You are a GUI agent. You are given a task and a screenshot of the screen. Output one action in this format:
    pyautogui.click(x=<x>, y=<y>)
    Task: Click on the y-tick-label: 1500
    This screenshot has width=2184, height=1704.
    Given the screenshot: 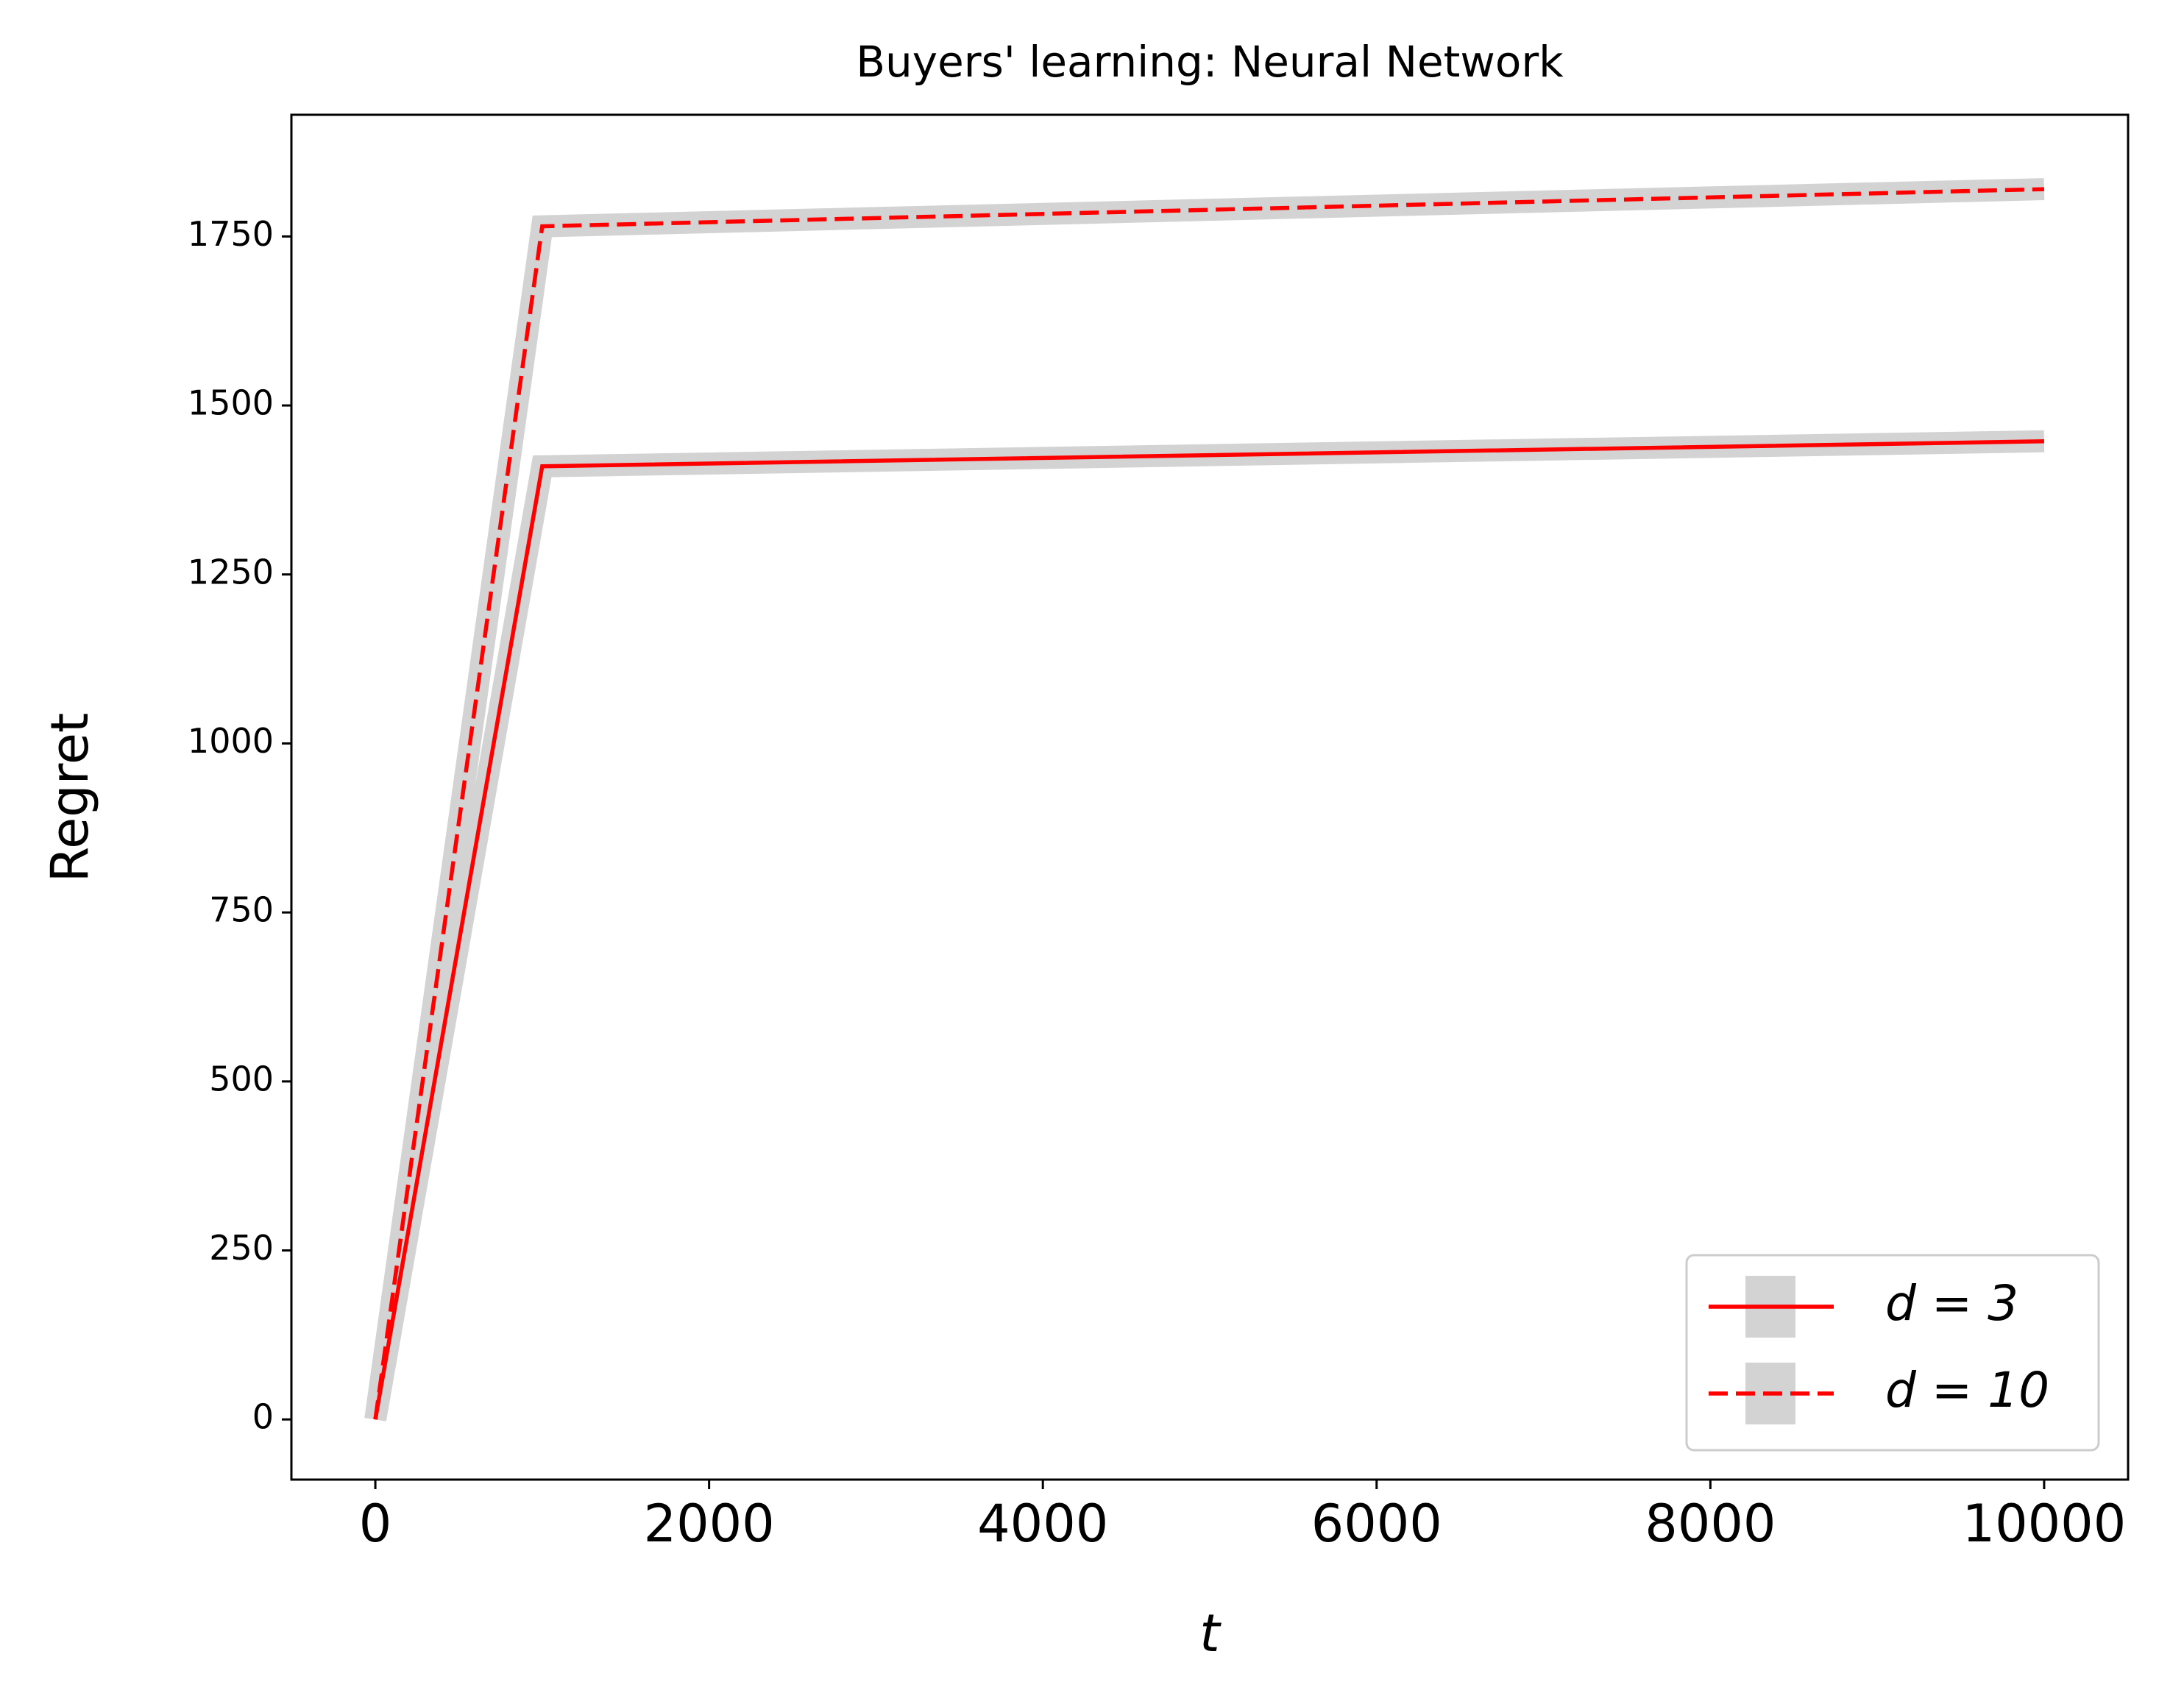 What is the action you would take?
    pyautogui.click(x=231, y=403)
    